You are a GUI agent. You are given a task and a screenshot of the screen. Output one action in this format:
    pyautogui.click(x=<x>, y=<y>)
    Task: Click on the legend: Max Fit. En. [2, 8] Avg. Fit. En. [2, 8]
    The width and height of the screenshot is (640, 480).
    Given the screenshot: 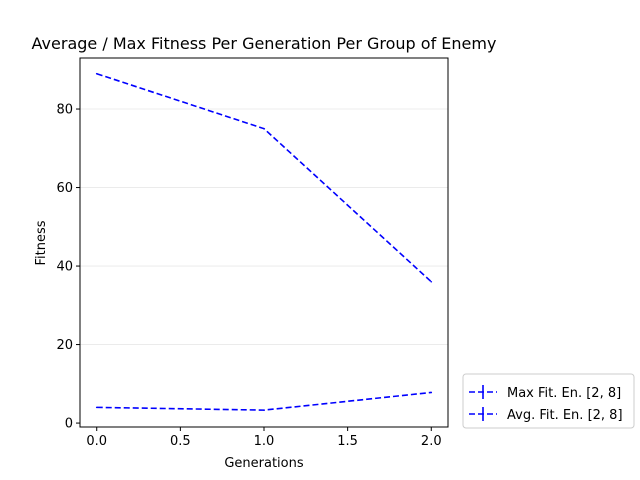 What is the action you would take?
    pyautogui.click(x=548, y=401)
    